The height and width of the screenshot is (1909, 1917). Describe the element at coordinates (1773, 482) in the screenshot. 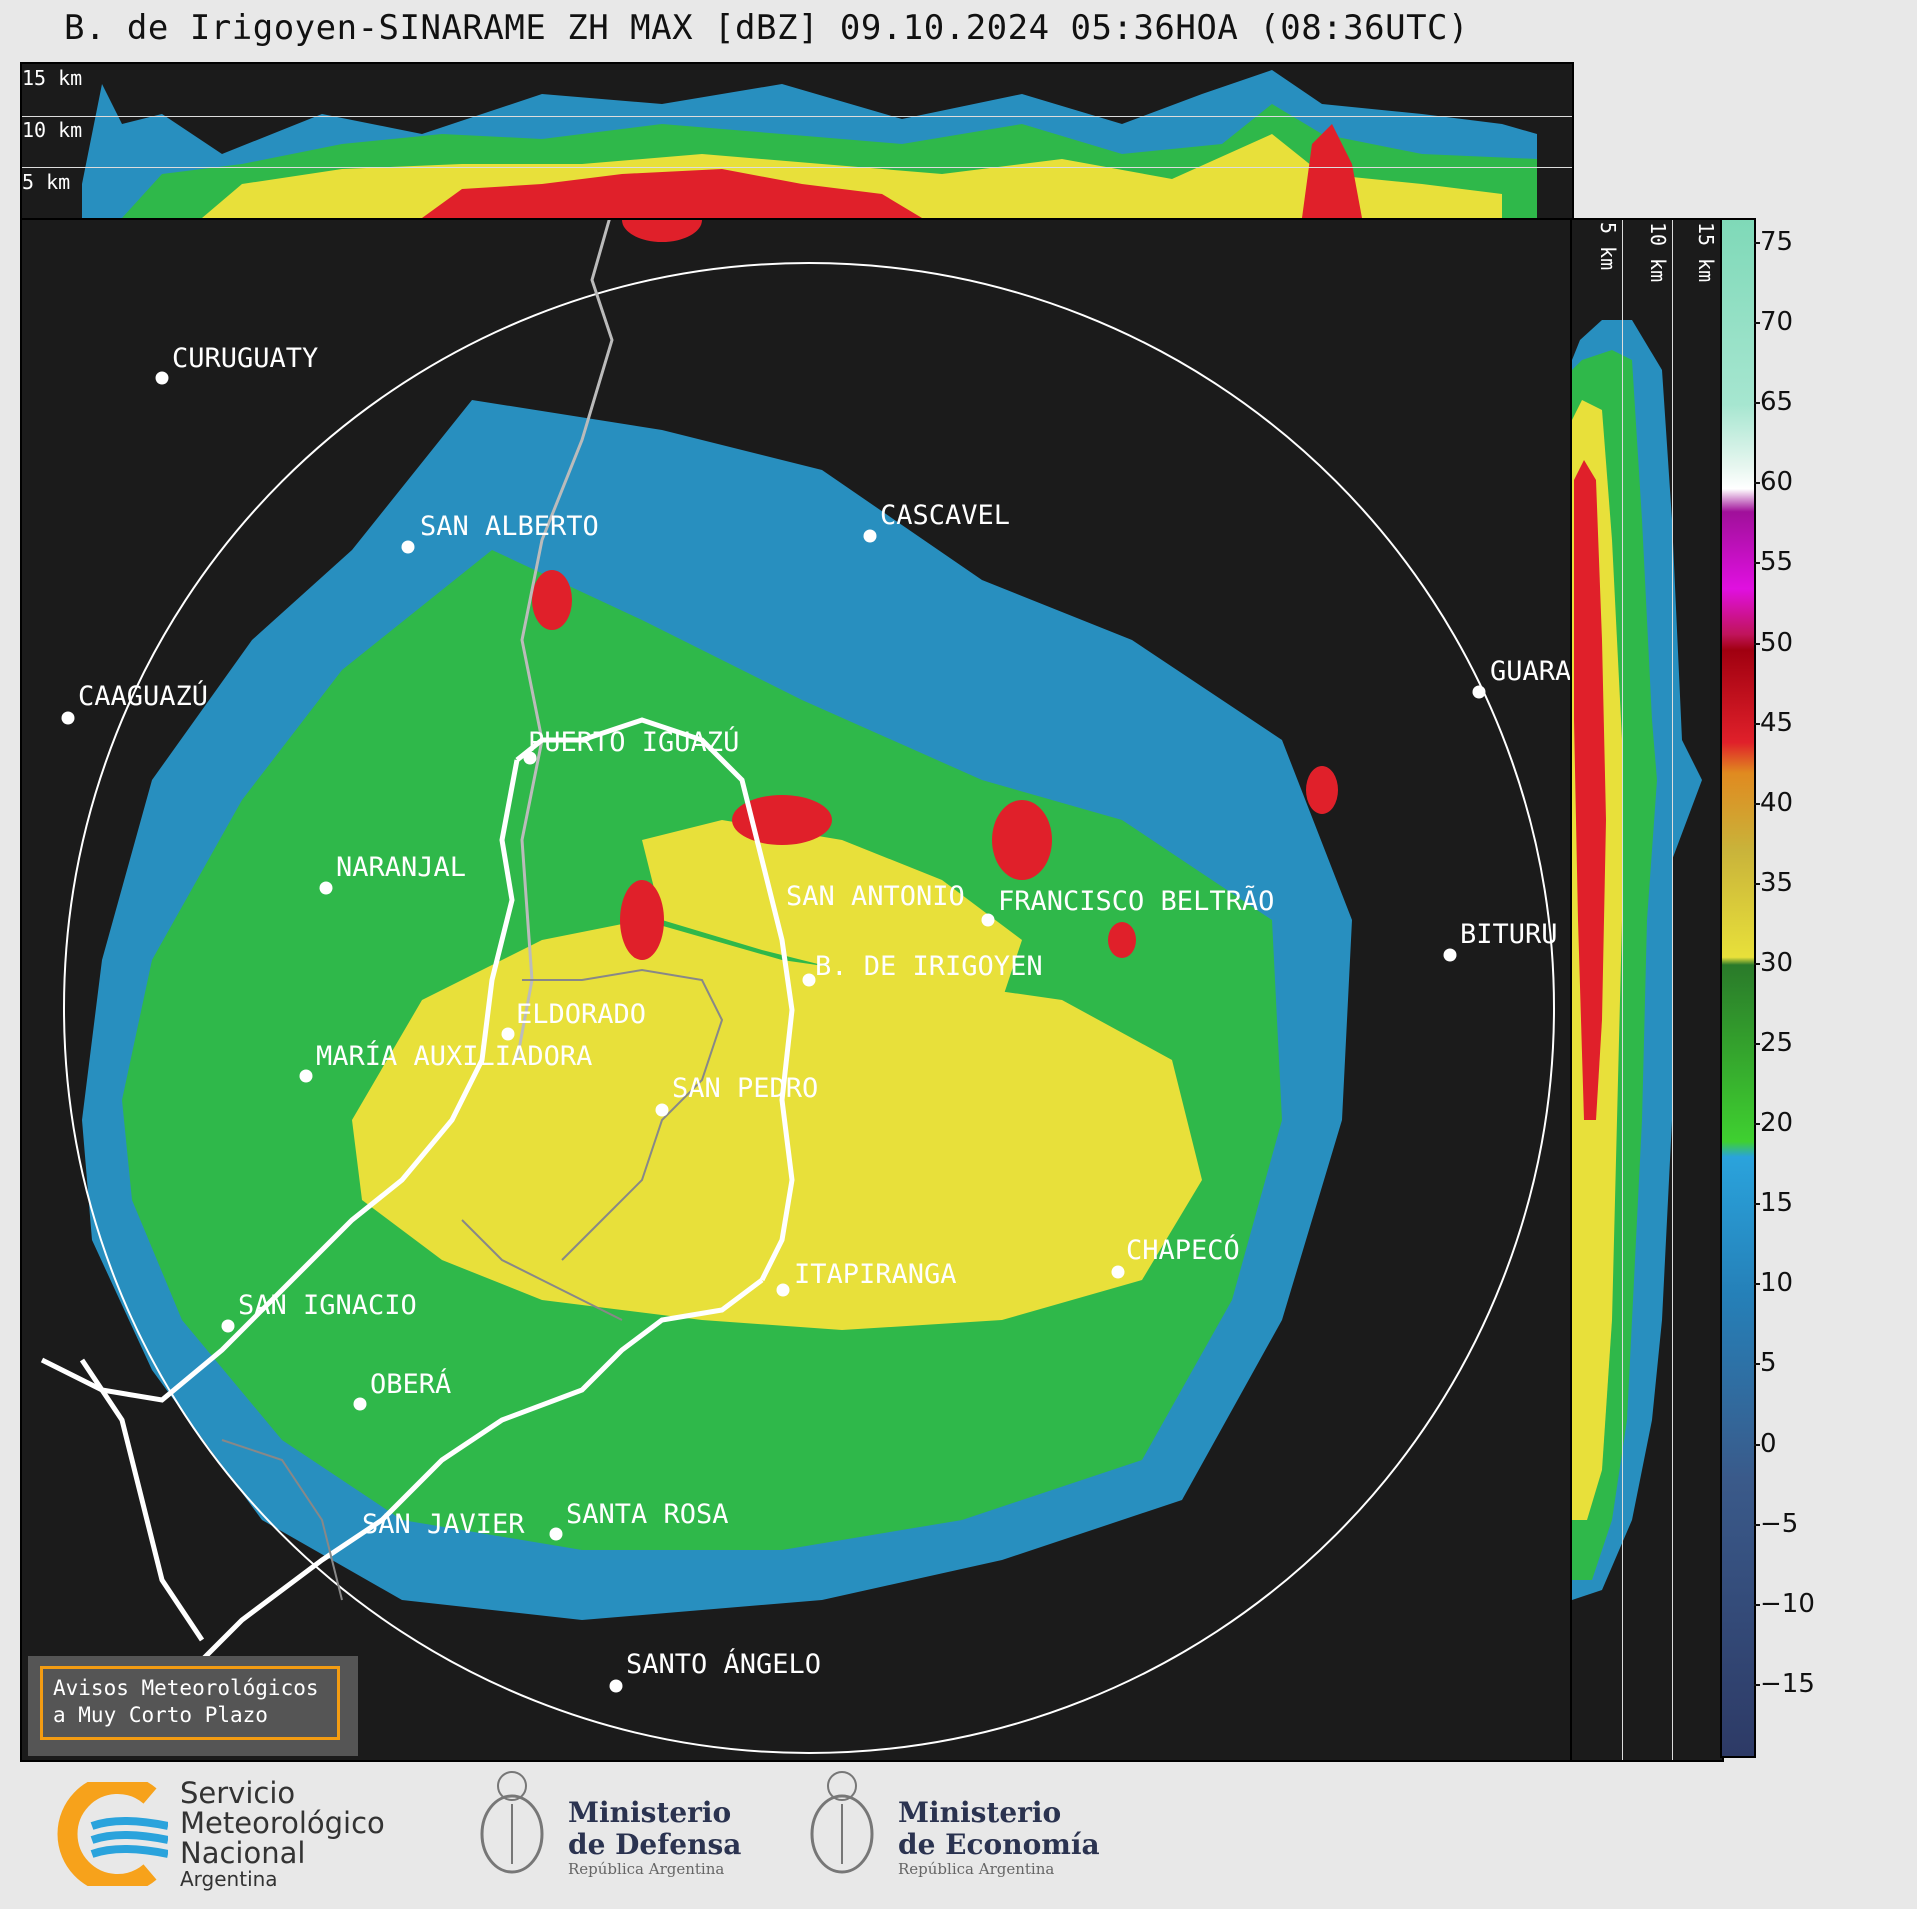

I see `colorbar-tick-label: 60` at that location.